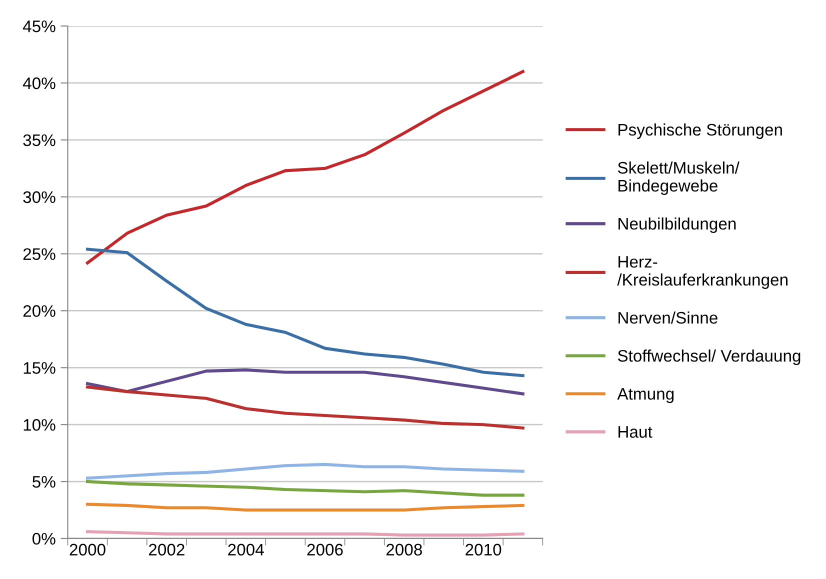 The height and width of the screenshot is (579, 826). I want to click on x-tick-label: 2002, so click(166, 550).